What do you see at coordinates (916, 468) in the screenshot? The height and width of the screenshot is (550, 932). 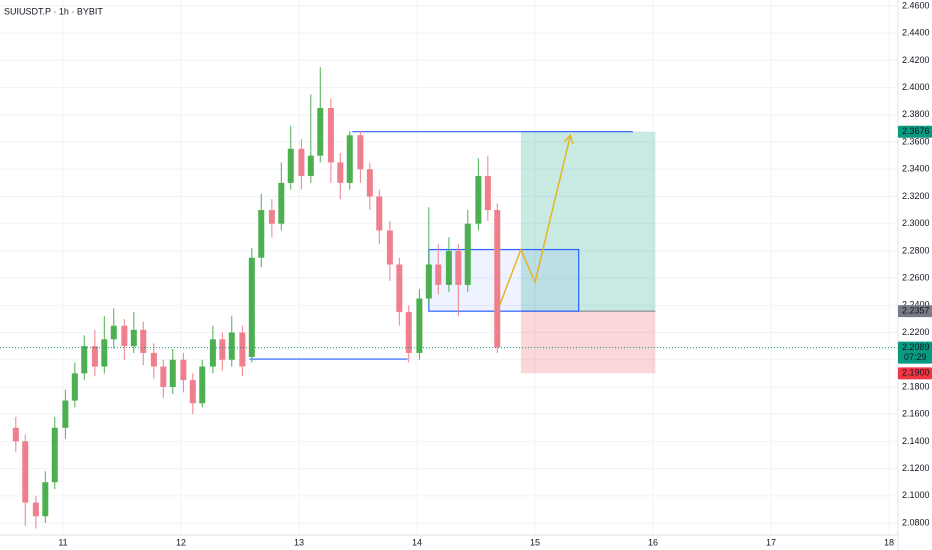 I see `y-tick-label: 2.1200` at bounding box center [916, 468].